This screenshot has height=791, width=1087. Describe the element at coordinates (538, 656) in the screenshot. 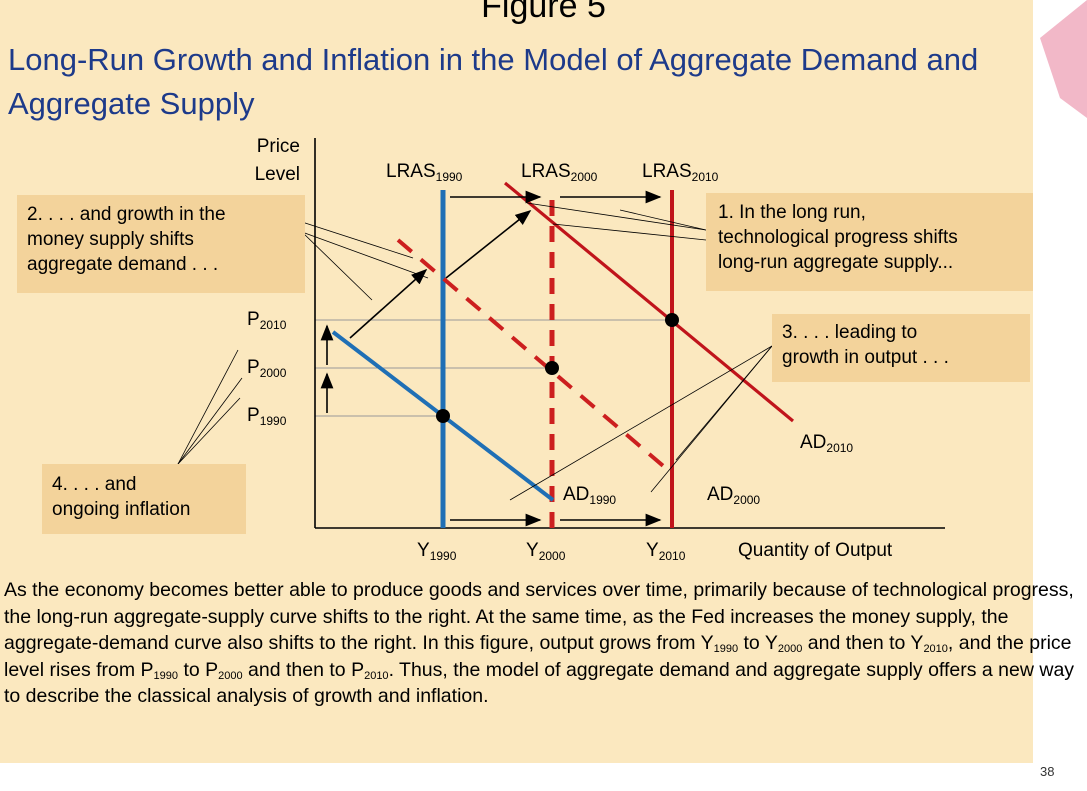

I see `caption-text: , and the price level rises from` at that location.